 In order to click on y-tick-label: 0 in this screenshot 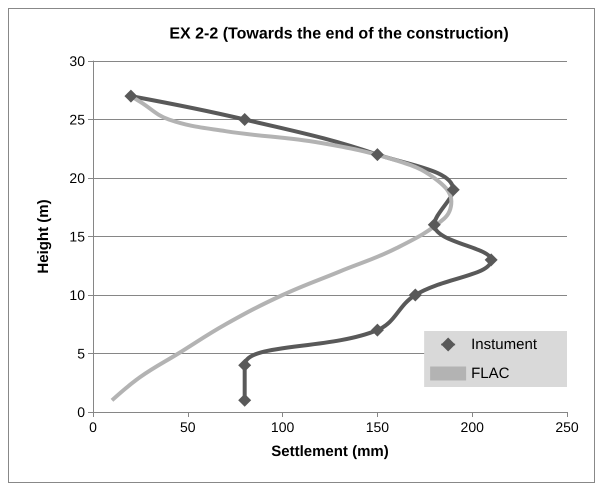, I will do `click(81, 412)`.